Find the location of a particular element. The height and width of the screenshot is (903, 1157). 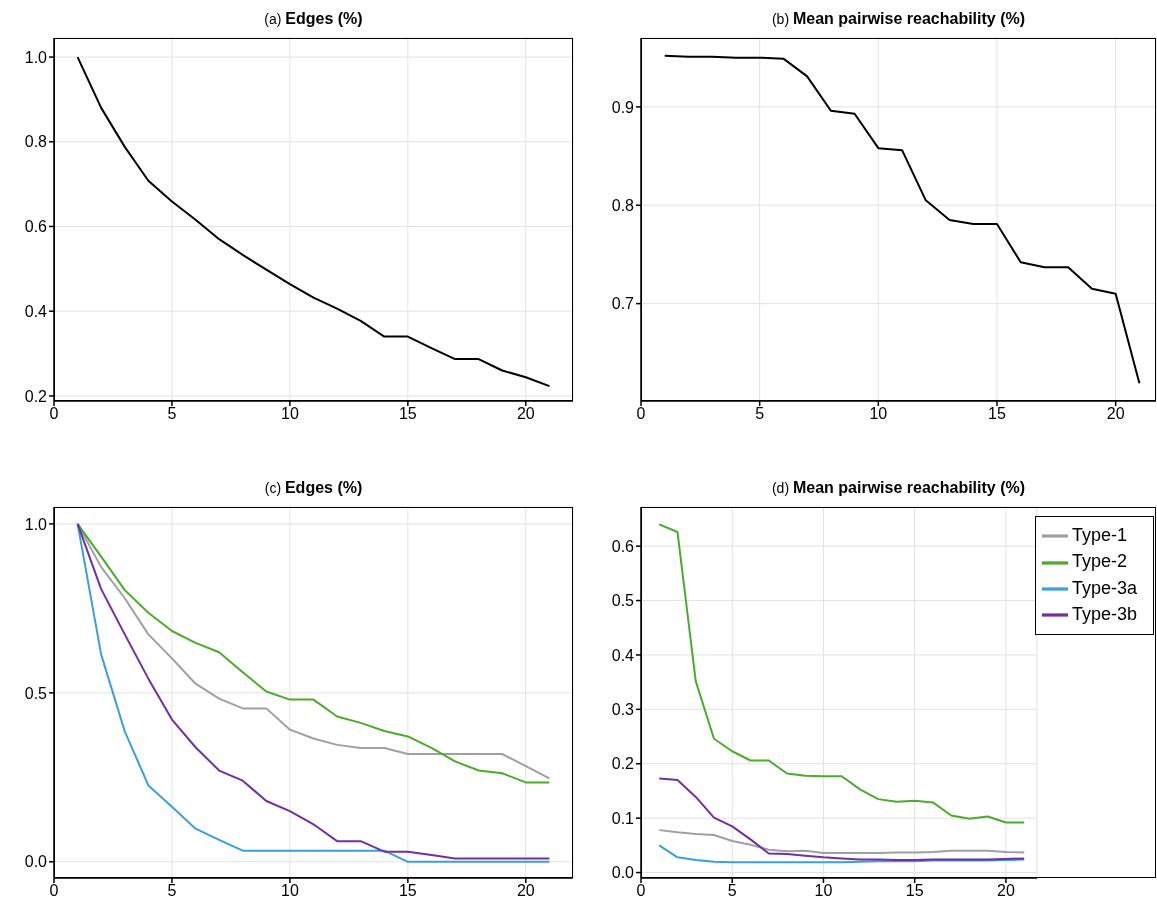

y-tick-label: 0.1 is located at coordinates (623, 818).